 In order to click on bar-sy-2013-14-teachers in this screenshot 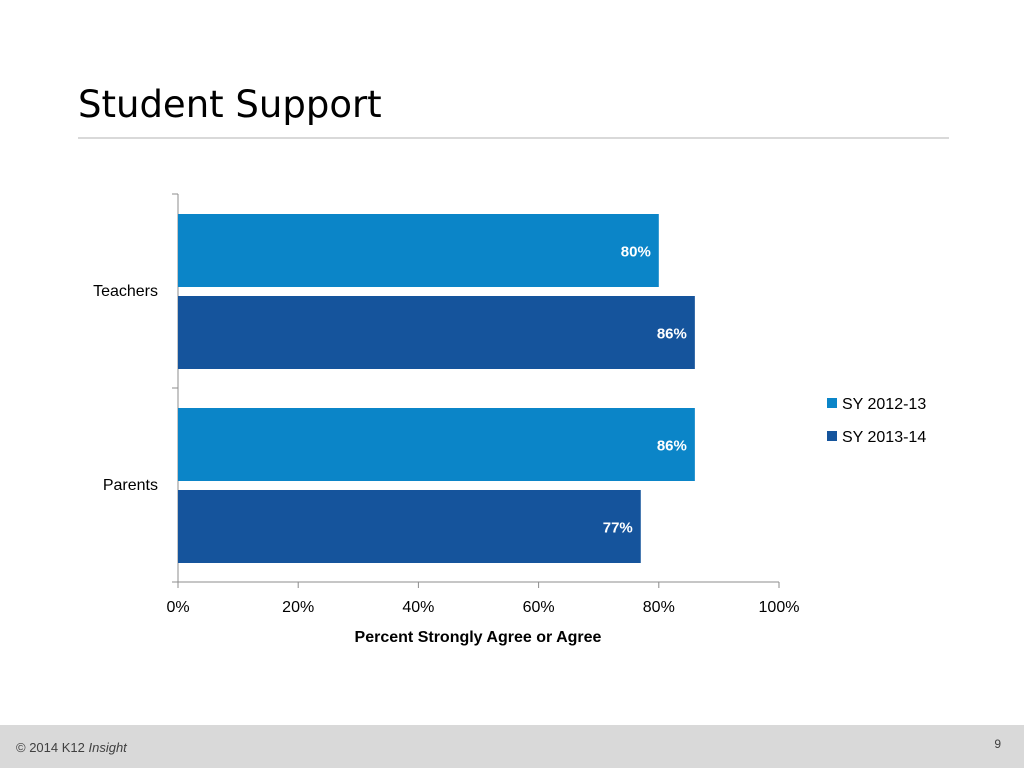, I will do `click(436, 332)`.